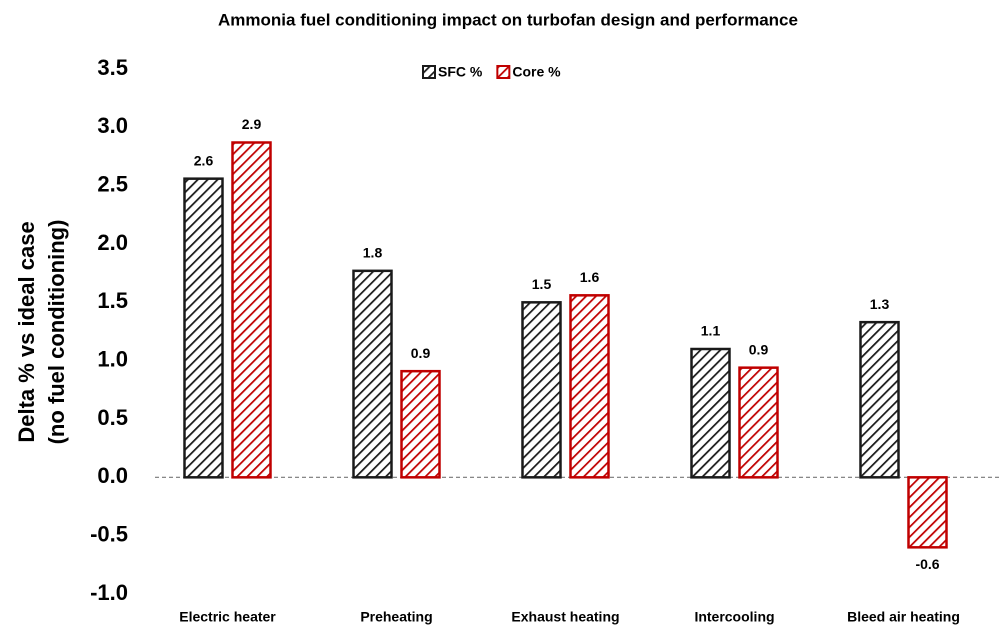 This screenshot has width=1008, height=628. Describe the element at coordinates (56, 332) in the screenshot. I see `y-axis-label: (no fuel conditioning)` at that location.